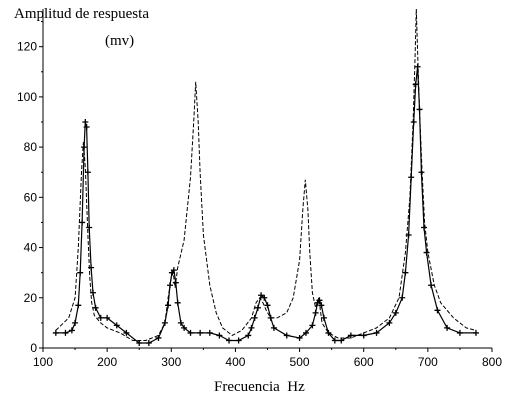 This screenshot has width=508, height=403. I want to click on y-tick: 100, so click(30, 97).